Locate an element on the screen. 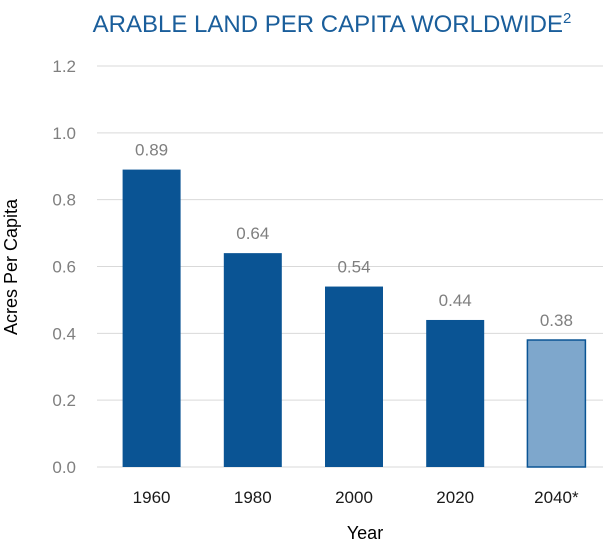 The height and width of the screenshot is (549, 603). chart-title: ARABLE LAND PER CAPITA WORLDWIDE2 is located at coordinates (332, 24).